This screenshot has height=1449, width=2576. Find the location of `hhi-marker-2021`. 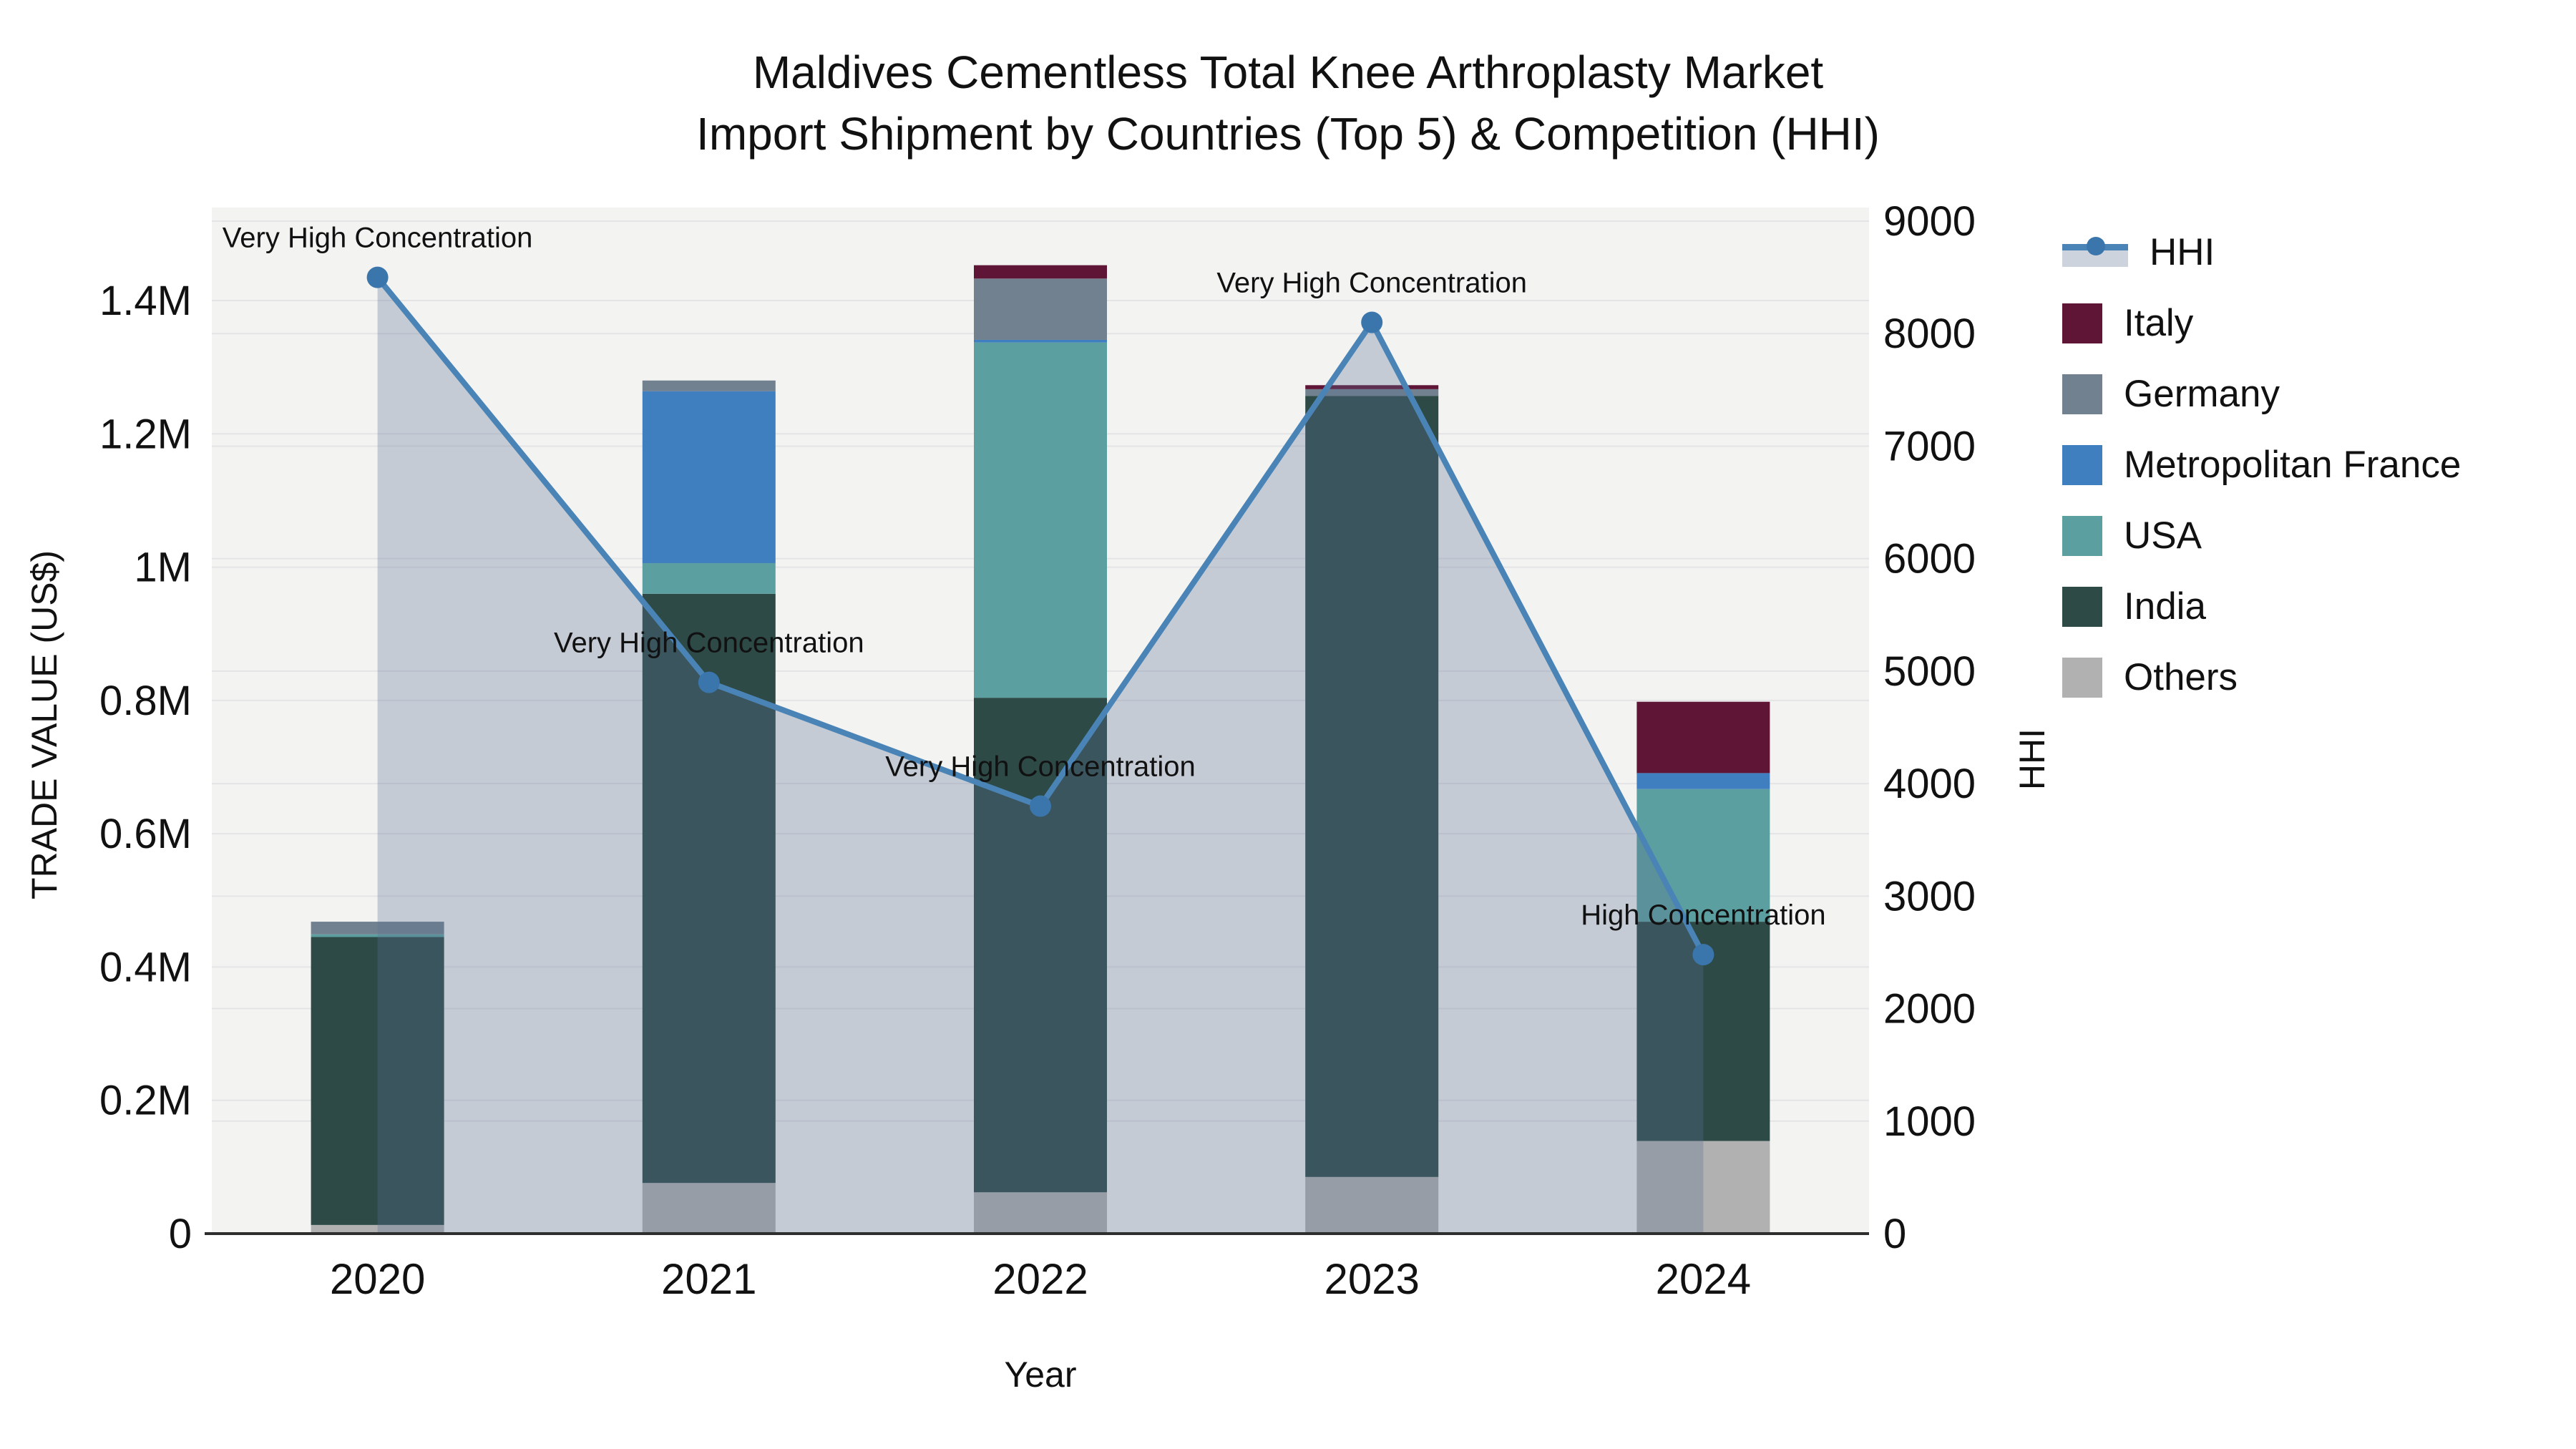

hhi-marker-2021 is located at coordinates (709, 682).